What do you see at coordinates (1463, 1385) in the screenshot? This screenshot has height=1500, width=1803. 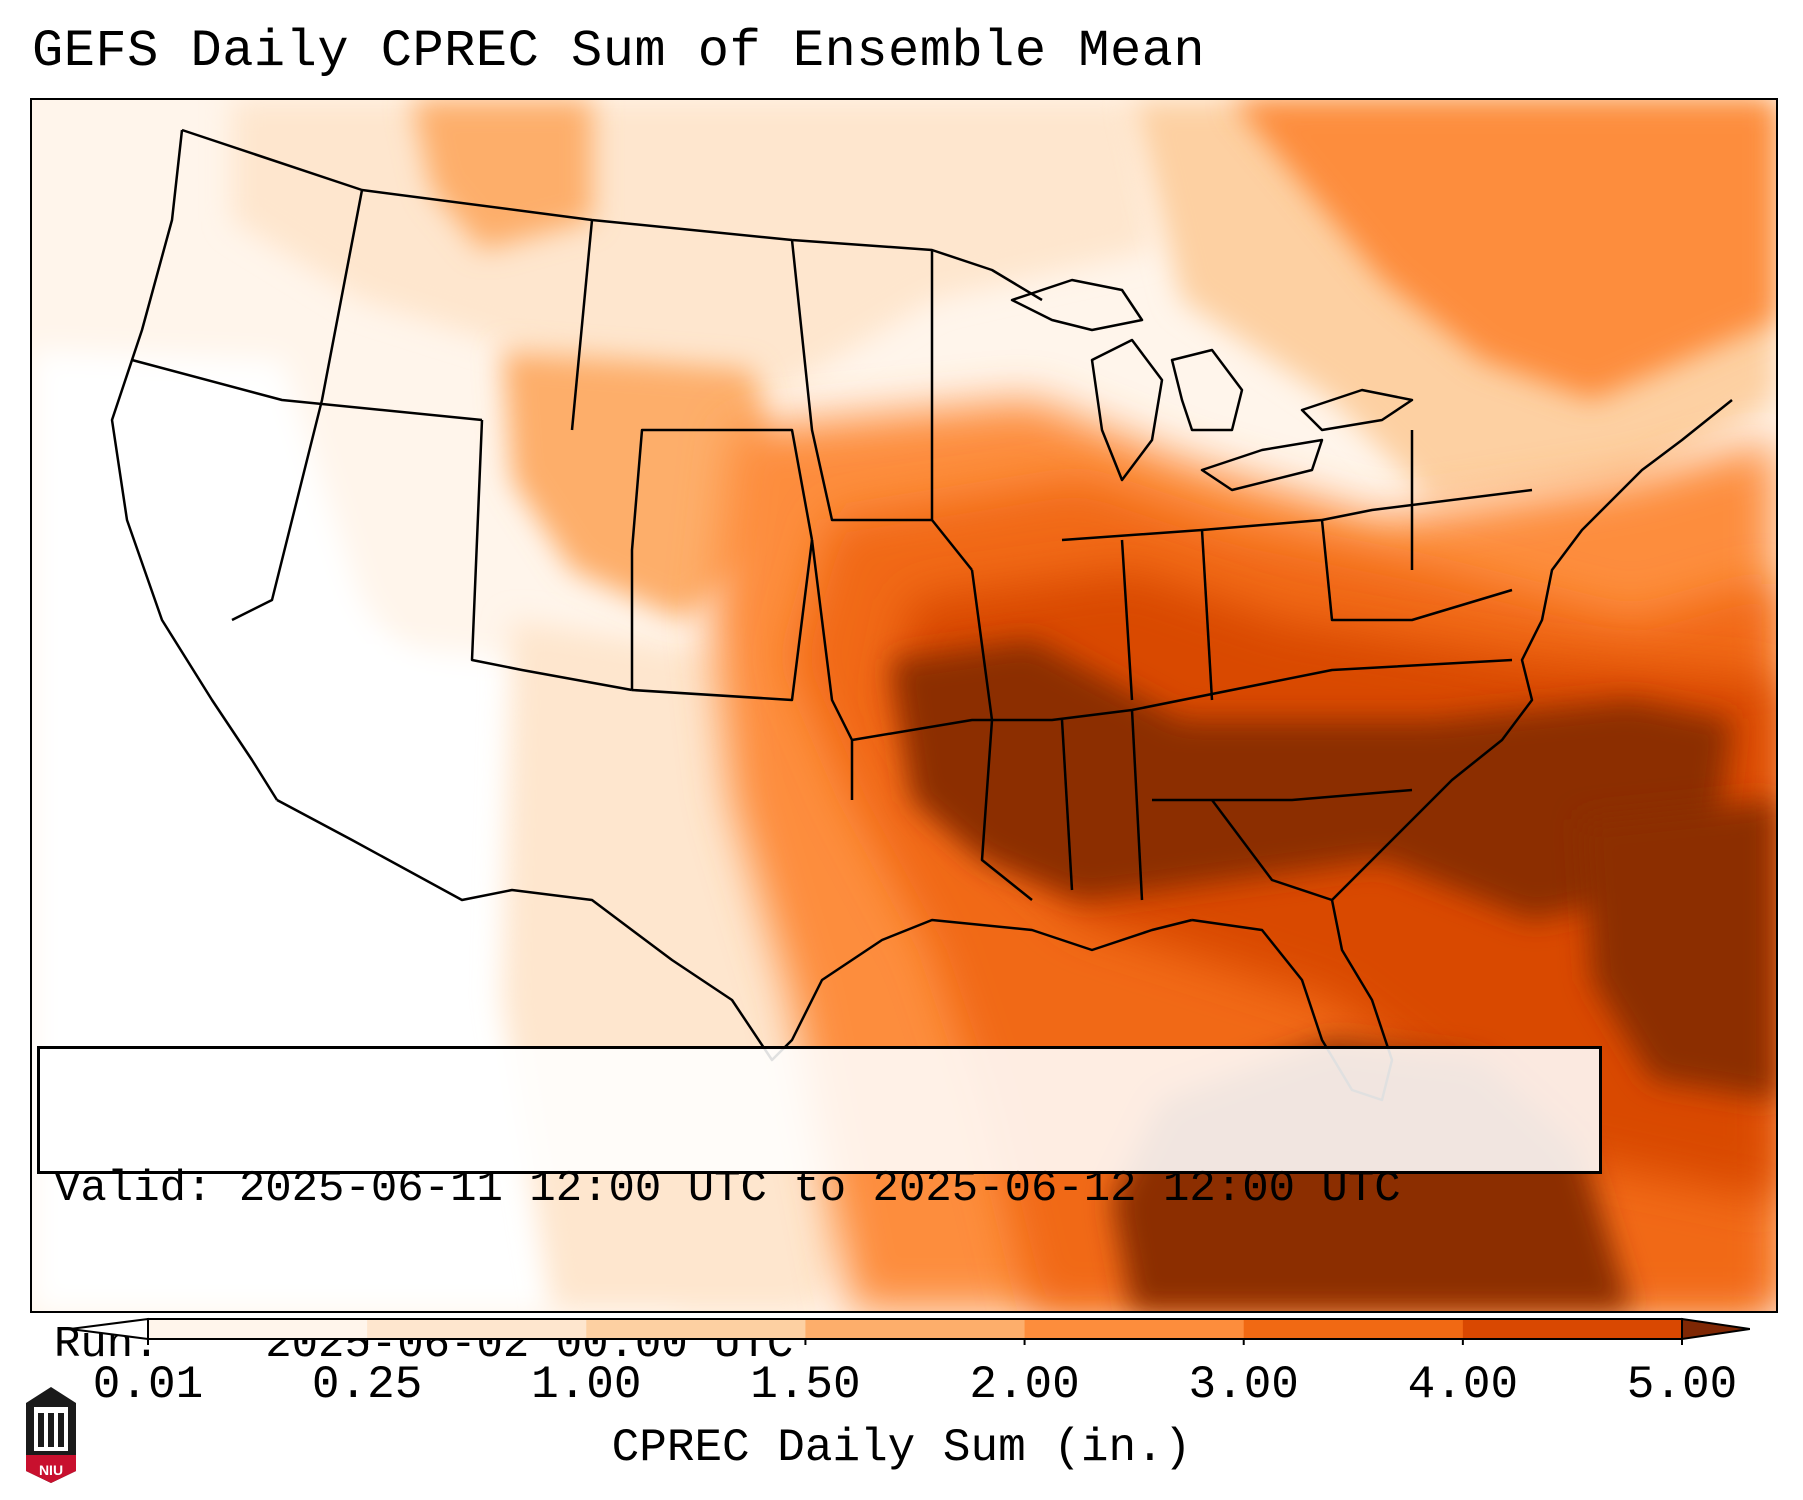 I see `colorbar-tick-label: 4.00` at bounding box center [1463, 1385].